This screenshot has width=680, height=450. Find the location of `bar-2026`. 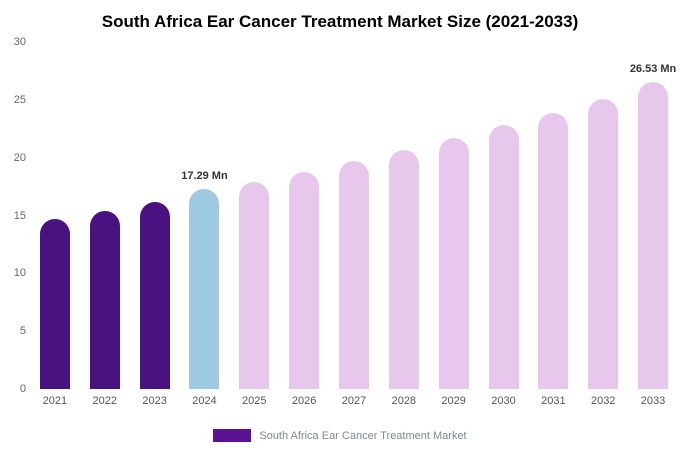

bar-2026 is located at coordinates (304, 280).